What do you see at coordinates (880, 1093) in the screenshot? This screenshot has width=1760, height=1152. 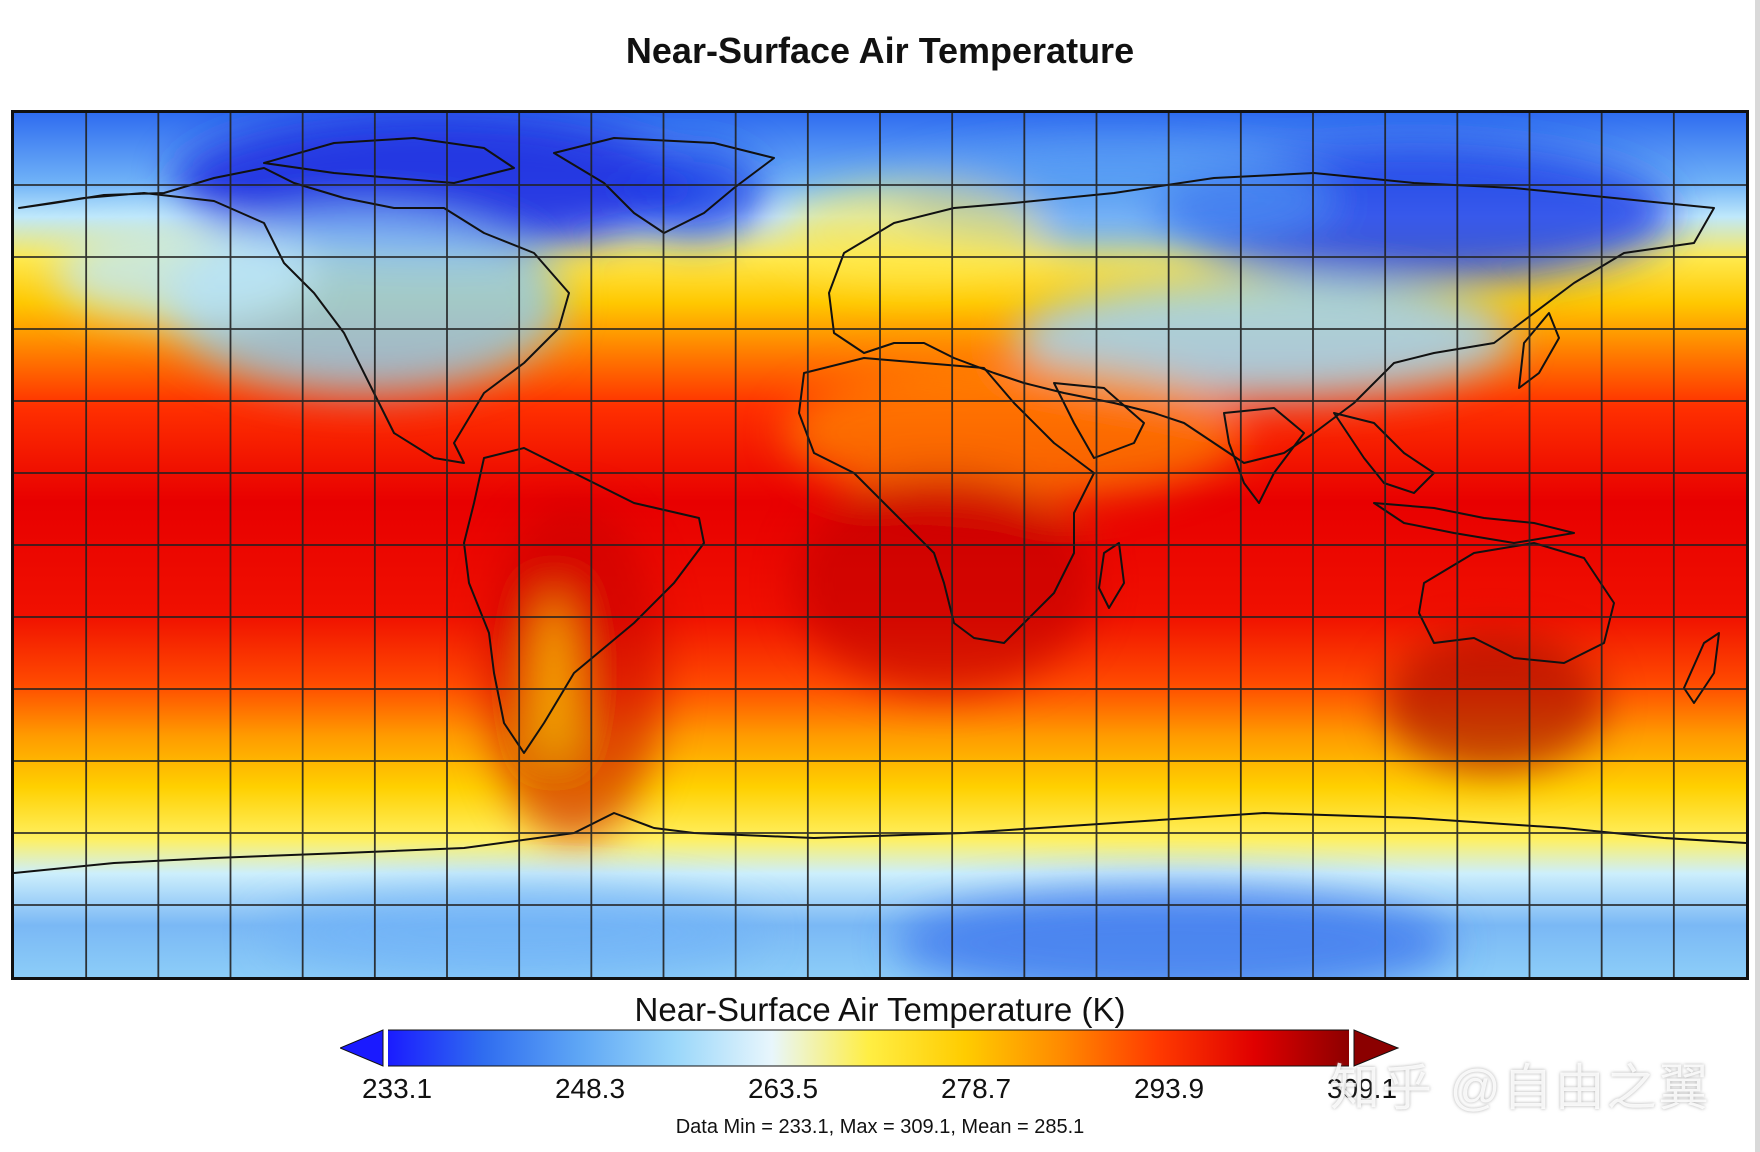 I see `colorbar-tick-labels: 233.1 248.3 263.5 278.7 293.9 309.1` at bounding box center [880, 1093].